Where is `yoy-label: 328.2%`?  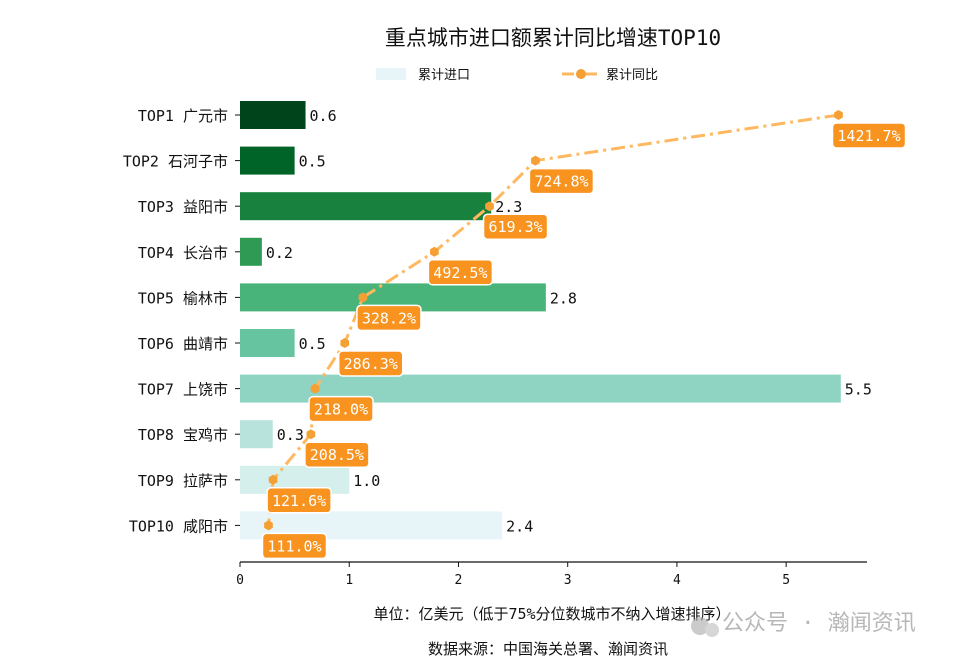 yoy-label: 328.2% is located at coordinates (389, 318).